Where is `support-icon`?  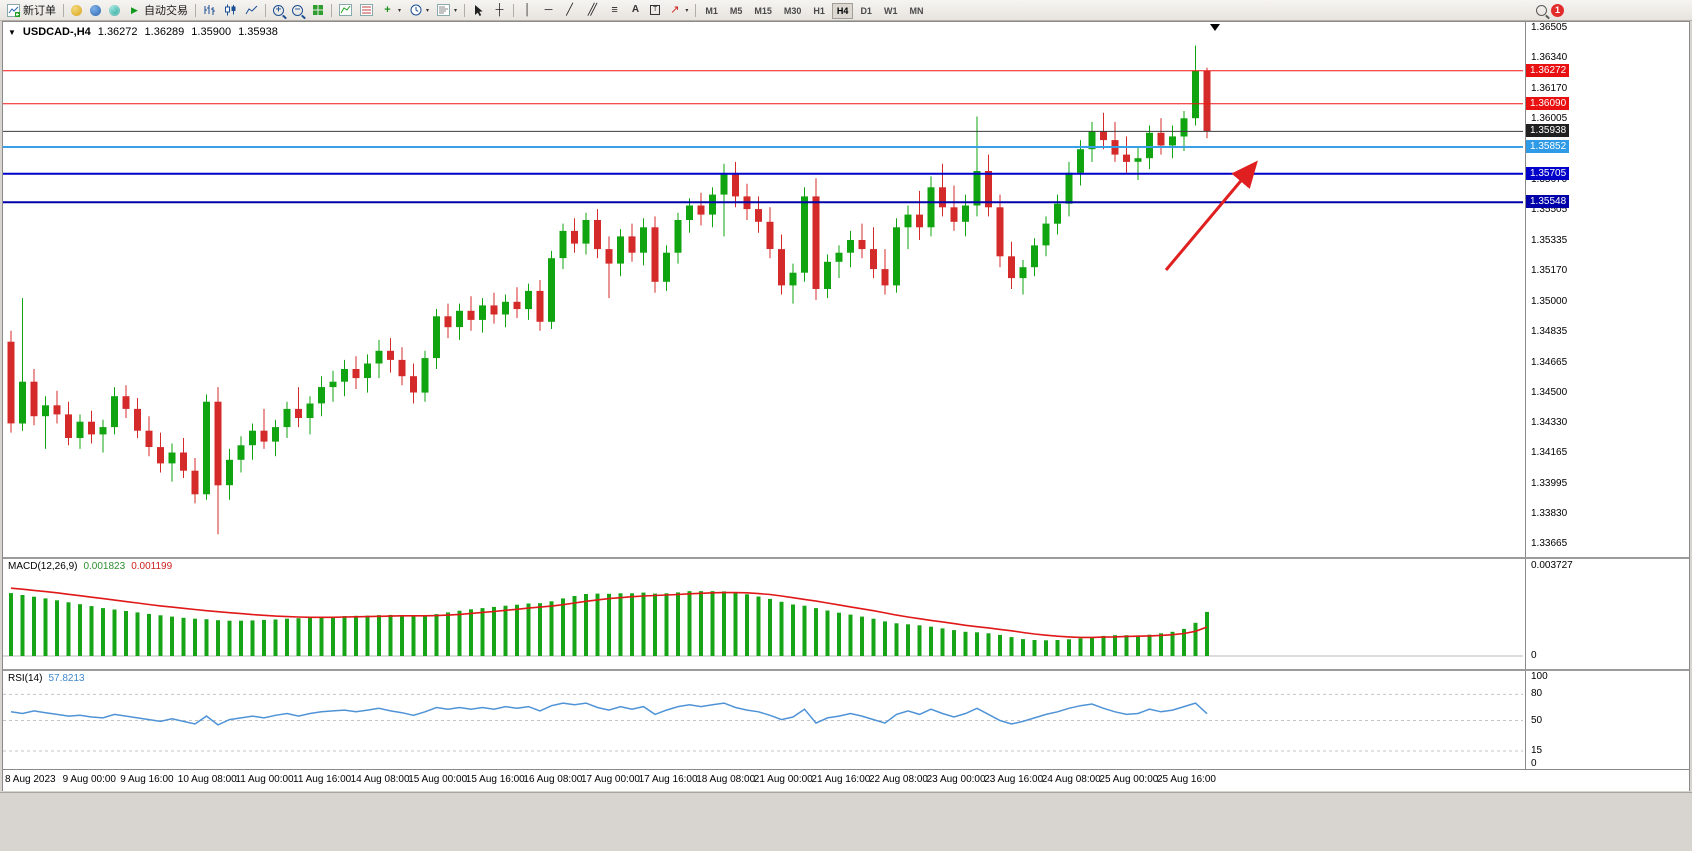 support-icon is located at coordinates (114, 10).